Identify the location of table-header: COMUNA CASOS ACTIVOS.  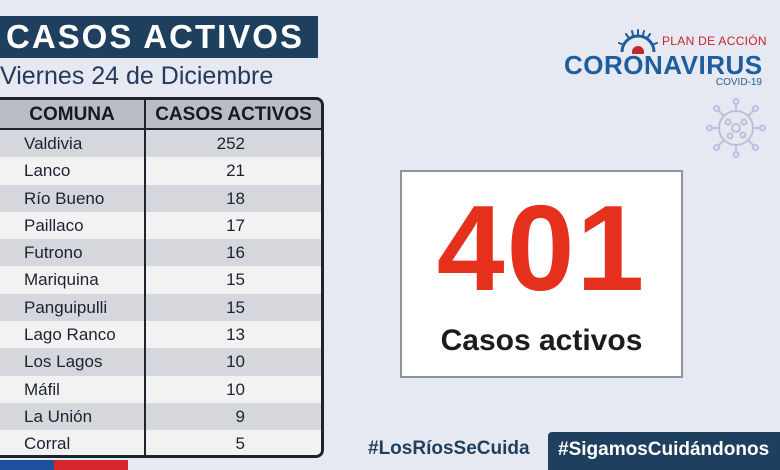
(160, 115).